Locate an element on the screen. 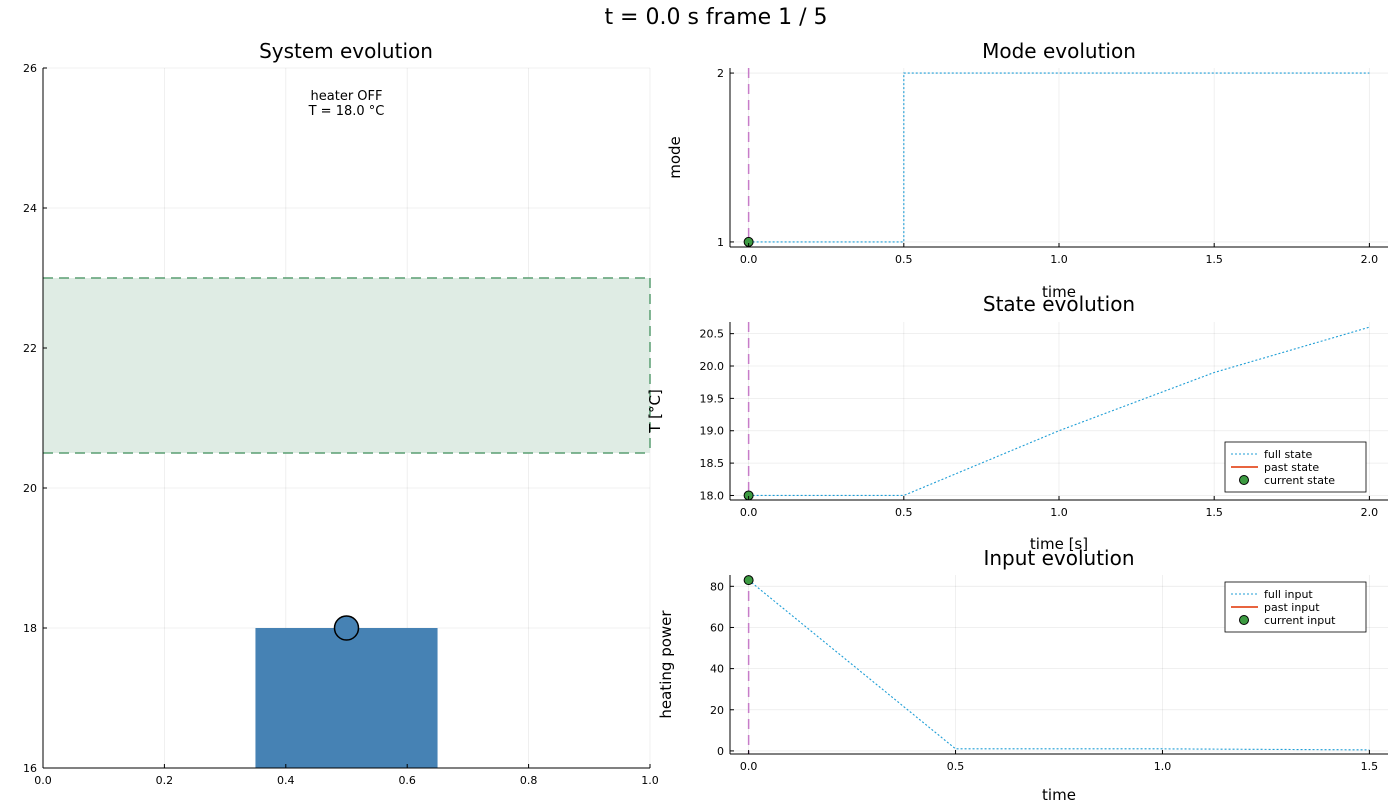  mode-title: Mode evolution is located at coordinates (1059, 51).